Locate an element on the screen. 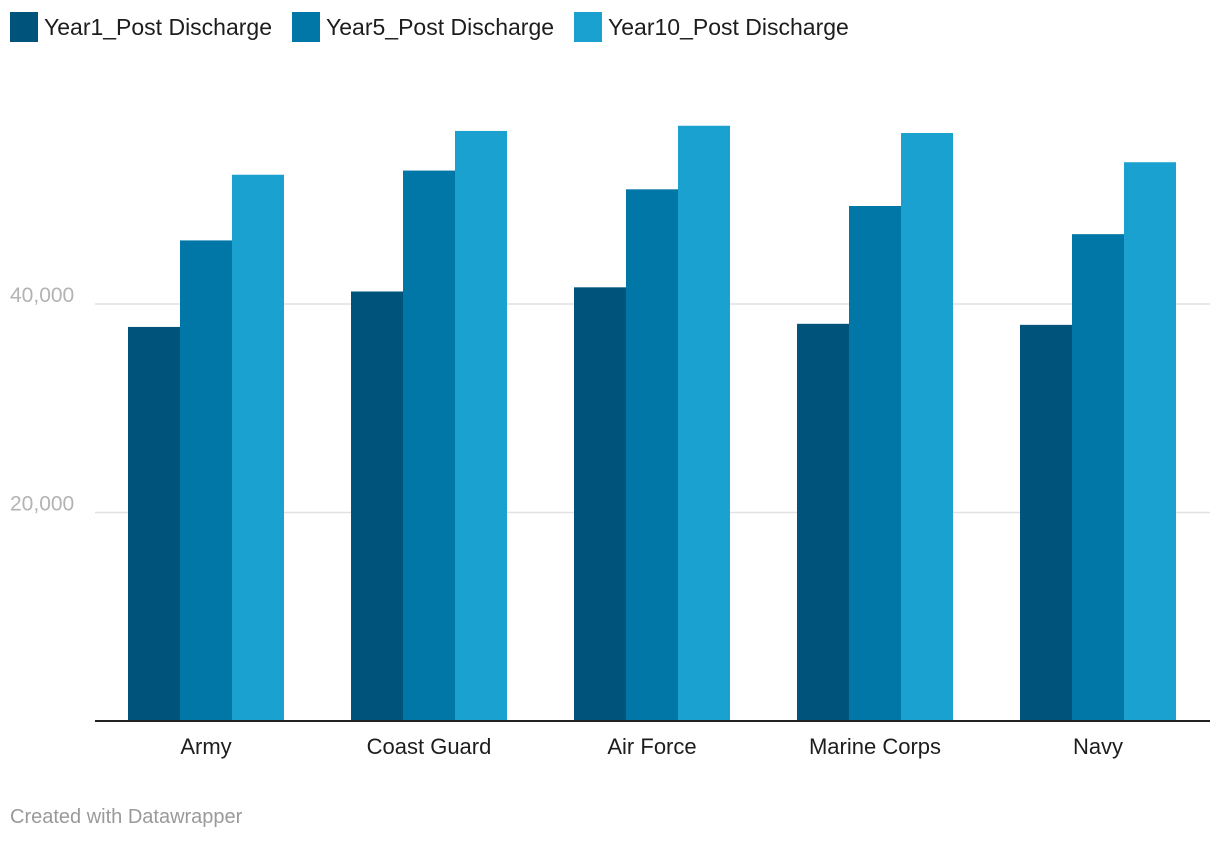 This screenshot has width=1220, height=844. x-tick-label: Army is located at coordinates (205, 746).